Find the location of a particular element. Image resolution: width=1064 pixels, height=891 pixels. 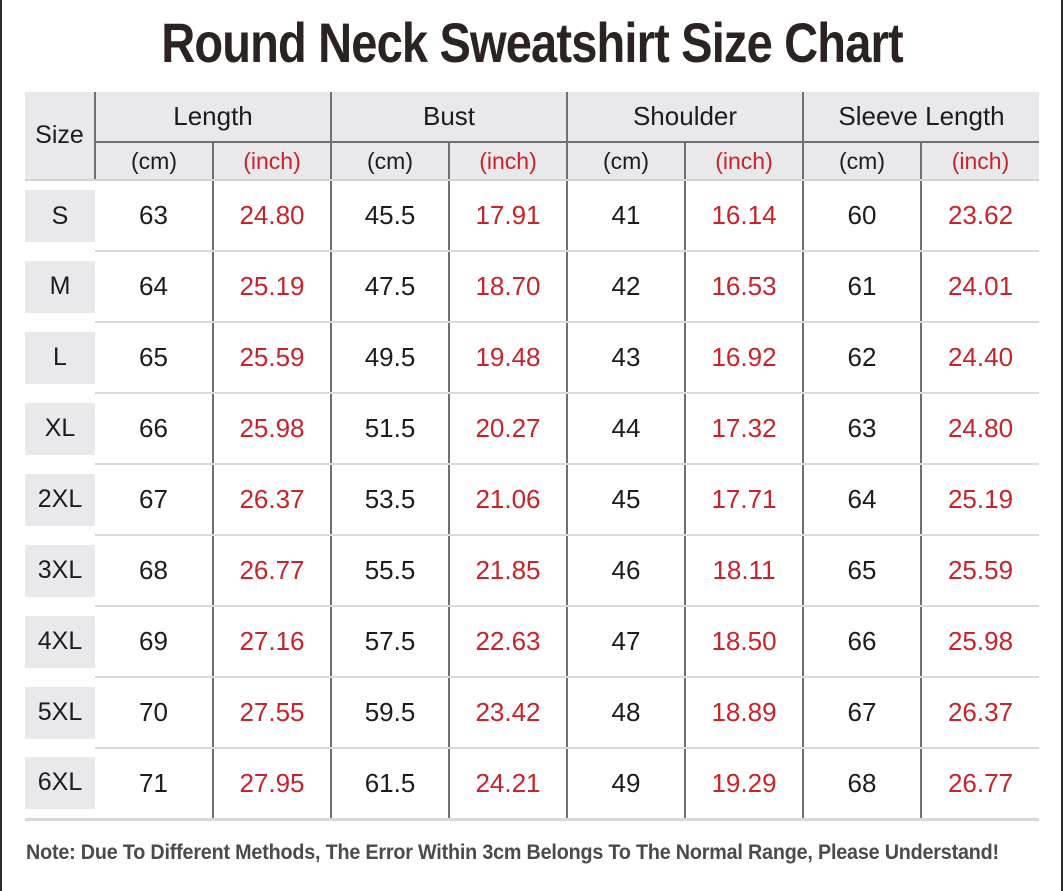

cell-sleeve-length-cm: 61 is located at coordinates (863, 287).